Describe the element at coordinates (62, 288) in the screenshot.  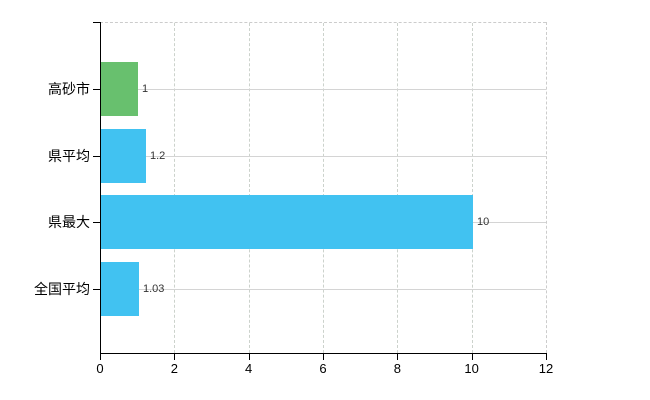
I see `category-label: 全国平均` at that location.